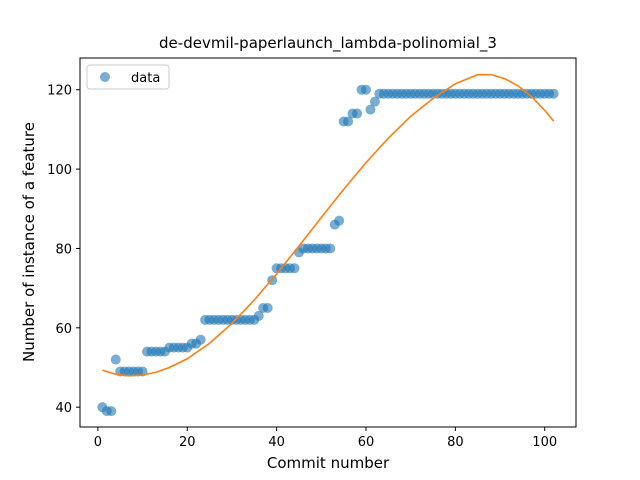  Describe the element at coordinates (455, 442) in the screenshot. I see `x-tick-label: 80` at that location.